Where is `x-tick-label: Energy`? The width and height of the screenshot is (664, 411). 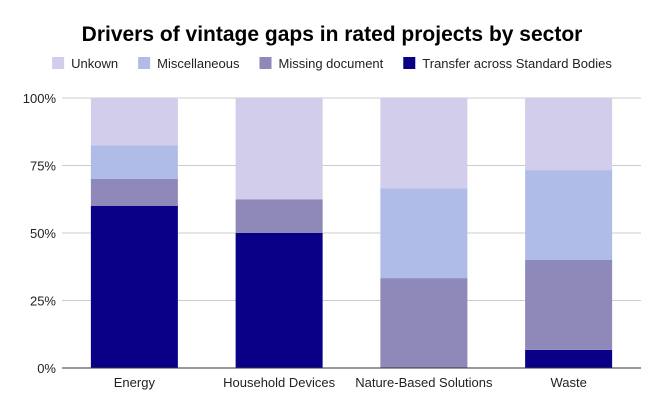
x-tick-label: Energy is located at coordinates (135, 382).